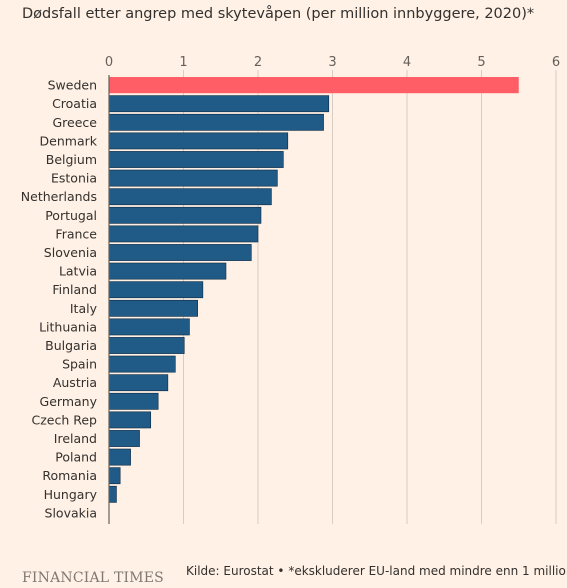  What do you see at coordinates (183, 234) in the screenshot?
I see `bar-france` at bounding box center [183, 234].